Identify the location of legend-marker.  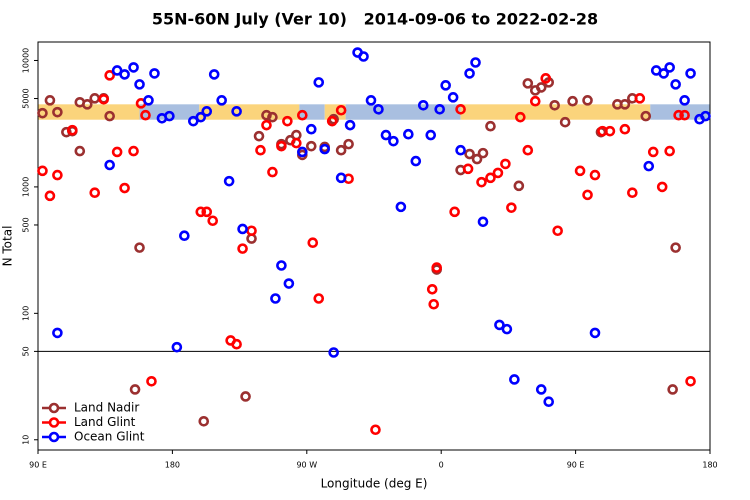
(54, 437).